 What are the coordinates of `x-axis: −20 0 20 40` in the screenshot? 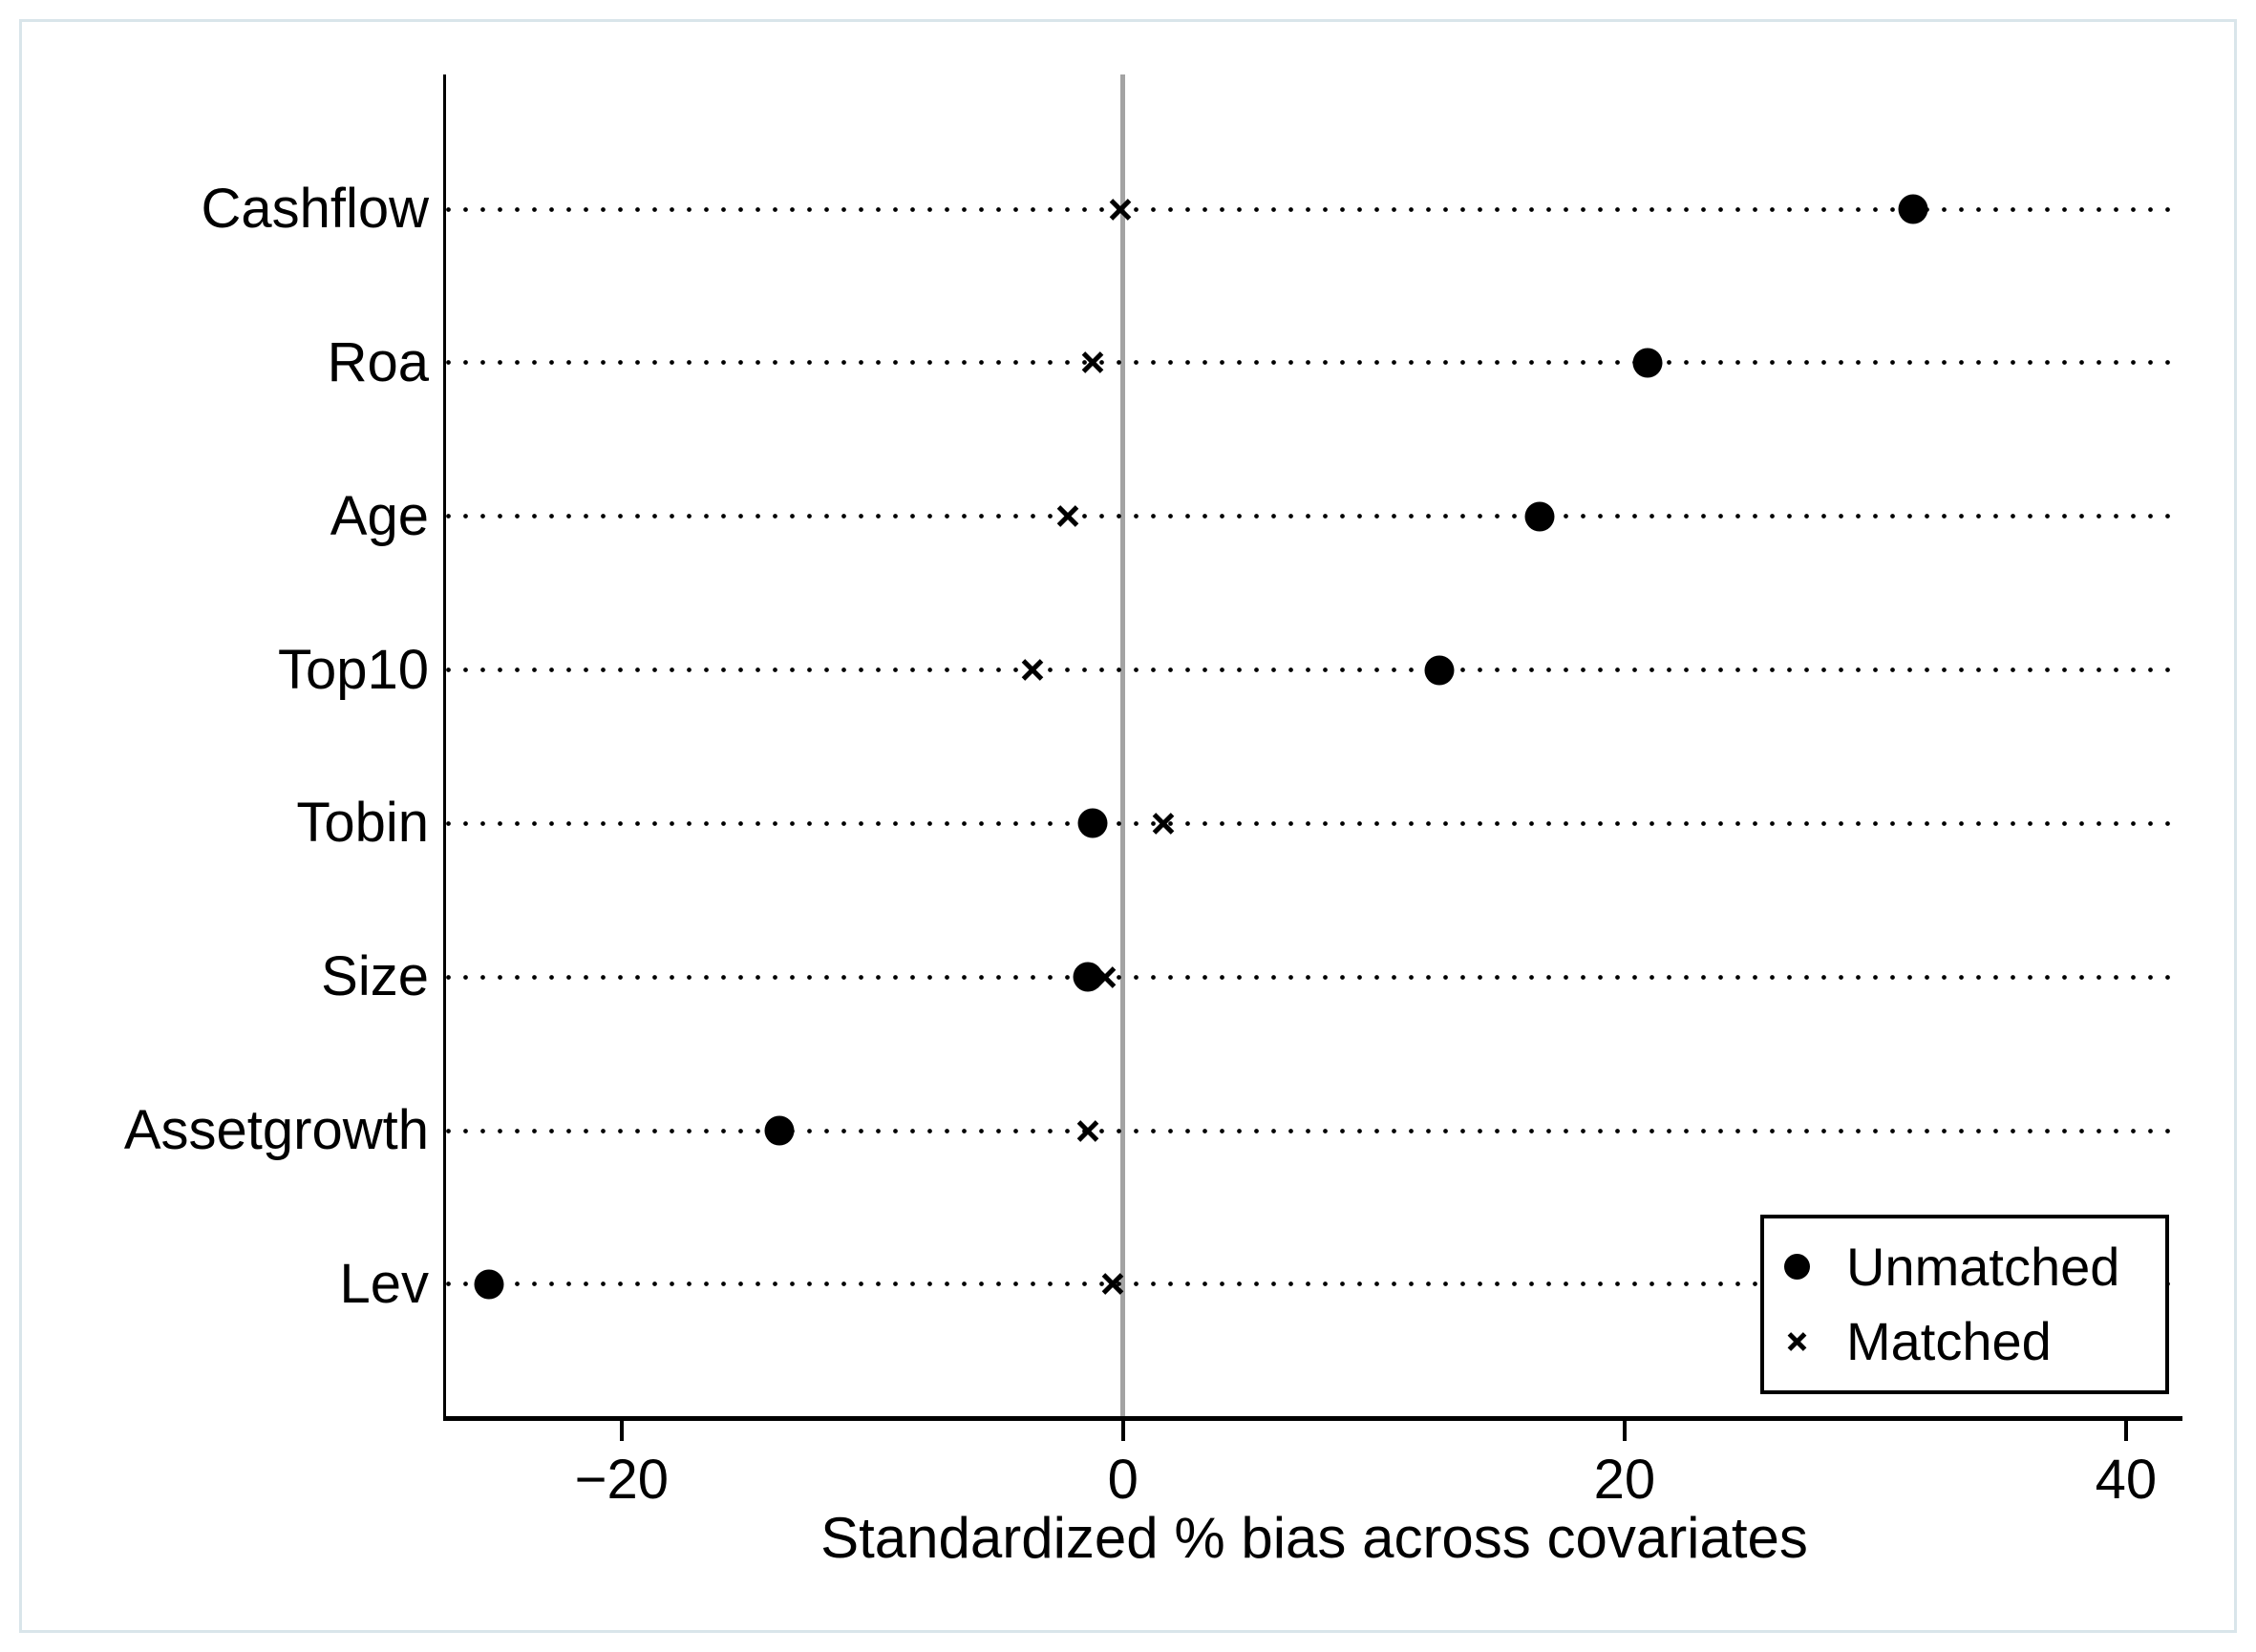 It's located at (1314, 1488).